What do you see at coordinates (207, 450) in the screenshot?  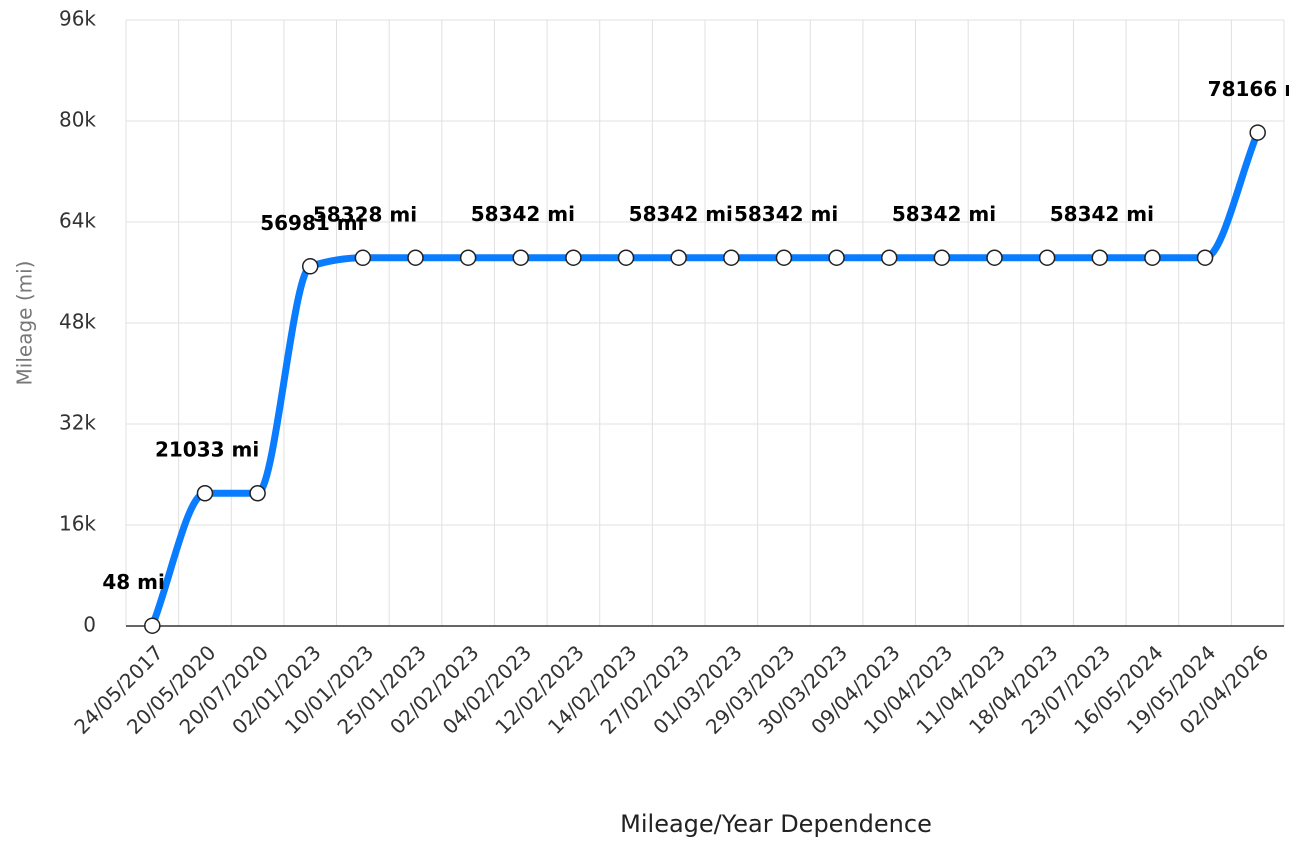 I see `data-label: 21033 mi` at bounding box center [207, 450].